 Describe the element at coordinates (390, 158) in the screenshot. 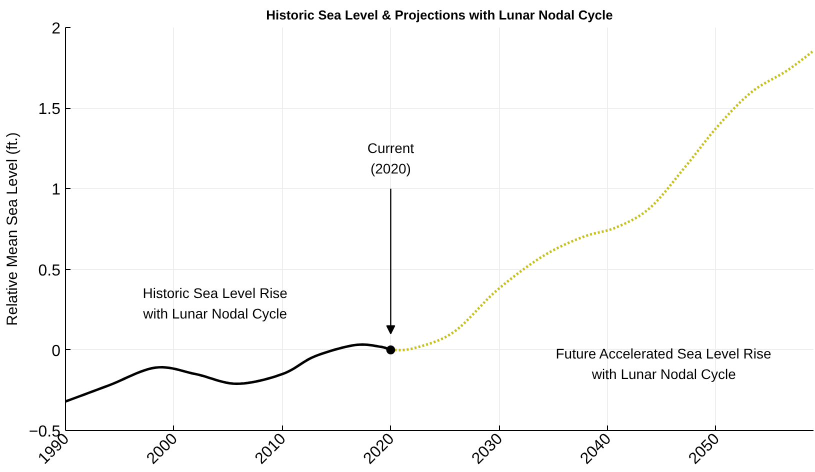

I see `annotation: Current (2020)` at that location.